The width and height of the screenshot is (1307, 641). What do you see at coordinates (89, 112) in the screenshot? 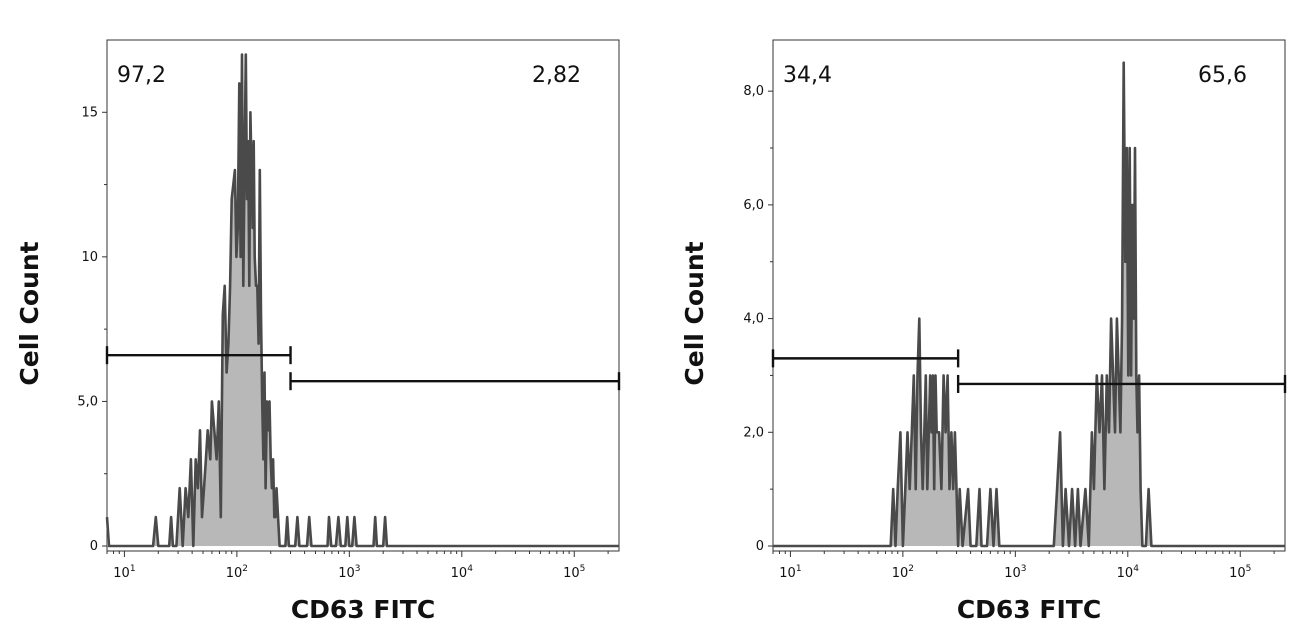
I see `y-tick-label: 15` at bounding box center [89, 112].